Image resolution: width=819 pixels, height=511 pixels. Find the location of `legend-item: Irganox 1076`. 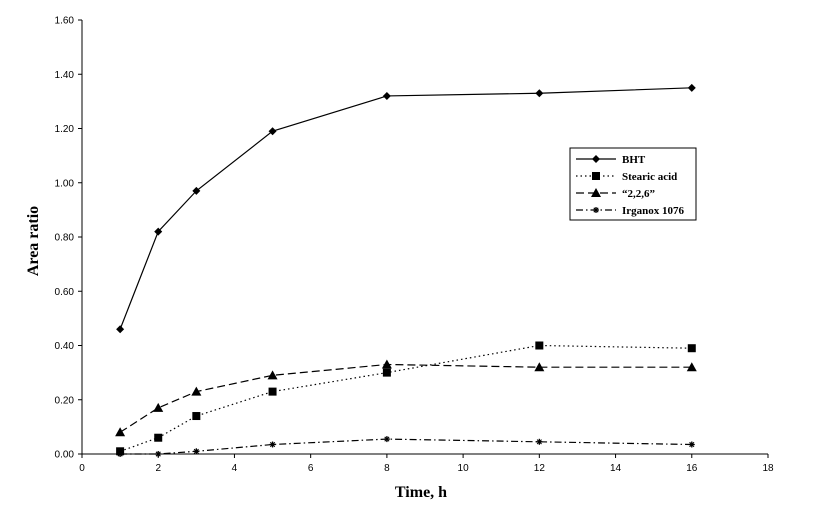

legend-item: Irganox 1076 is located at coordinates (630, 211).